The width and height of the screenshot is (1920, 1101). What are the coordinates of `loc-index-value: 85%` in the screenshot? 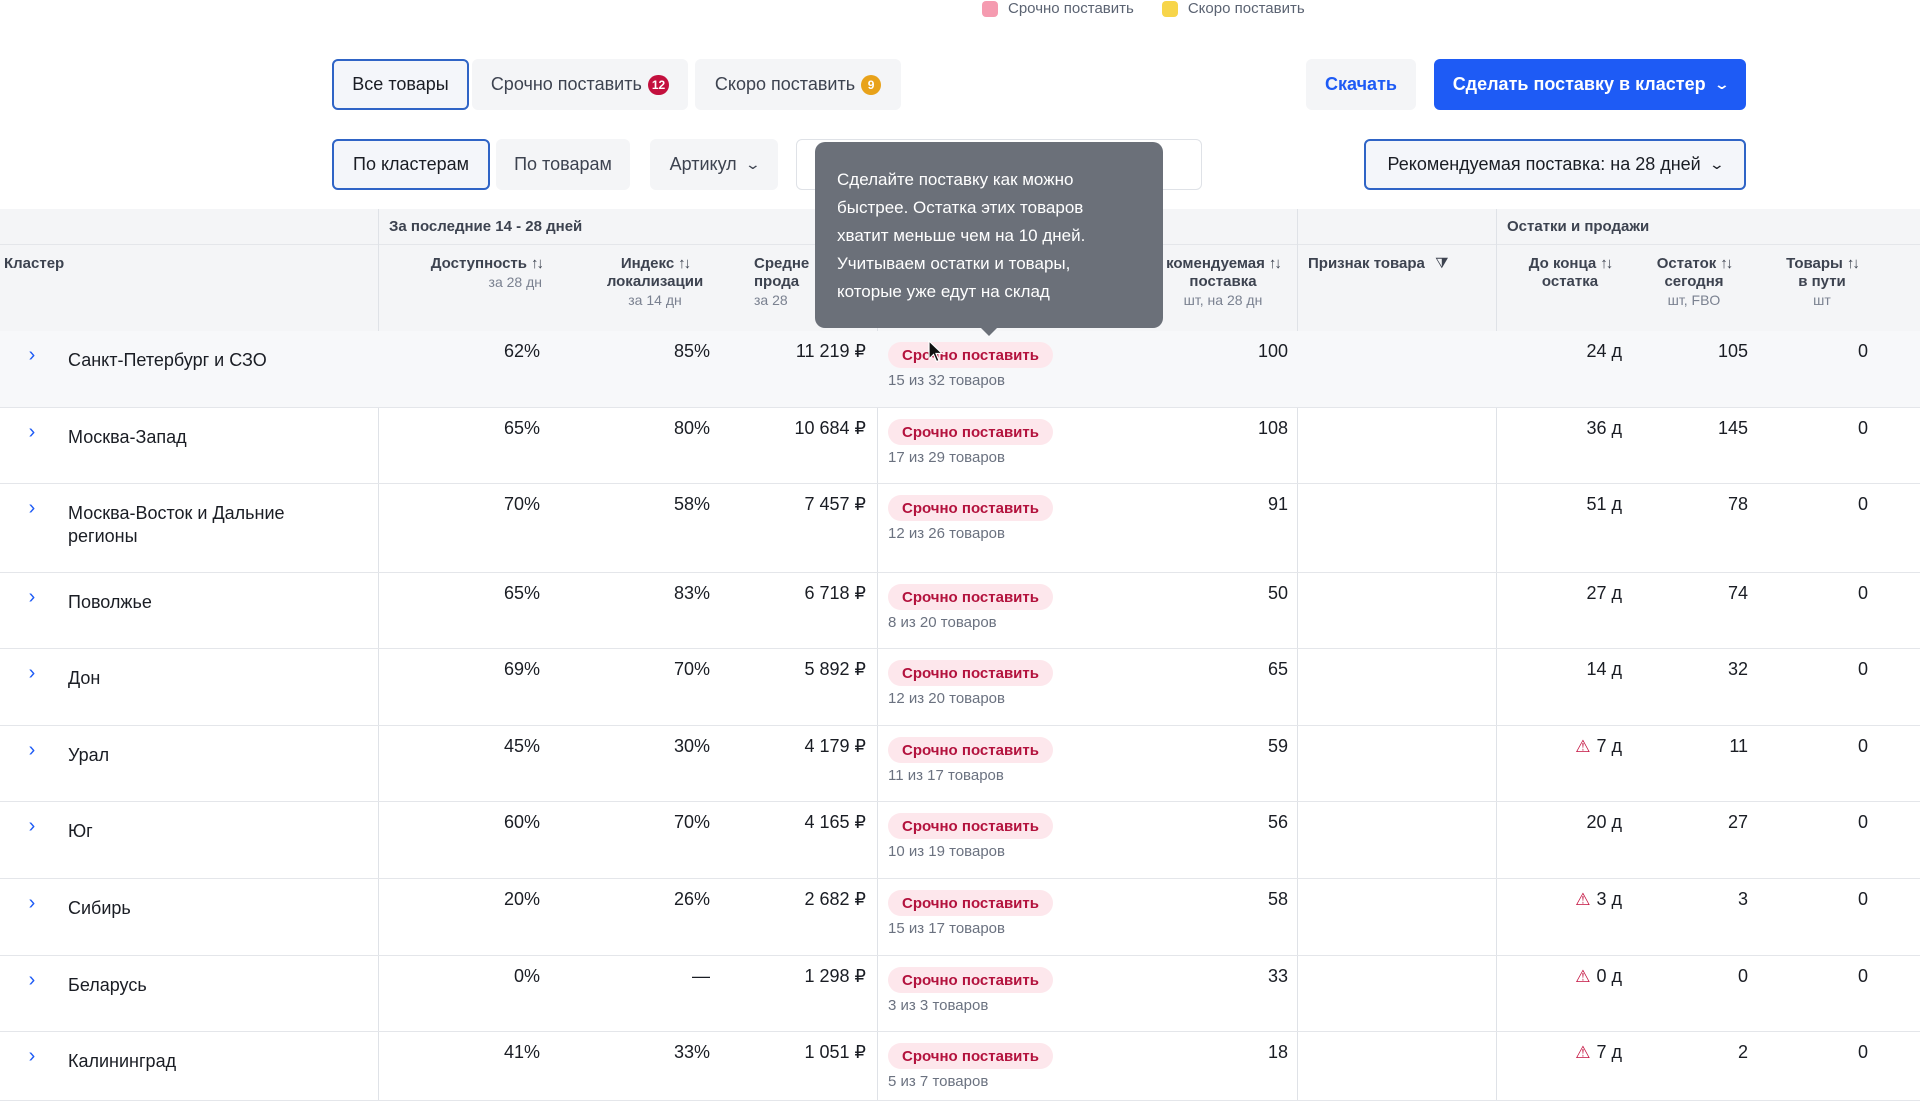 It's located at (691, 351).